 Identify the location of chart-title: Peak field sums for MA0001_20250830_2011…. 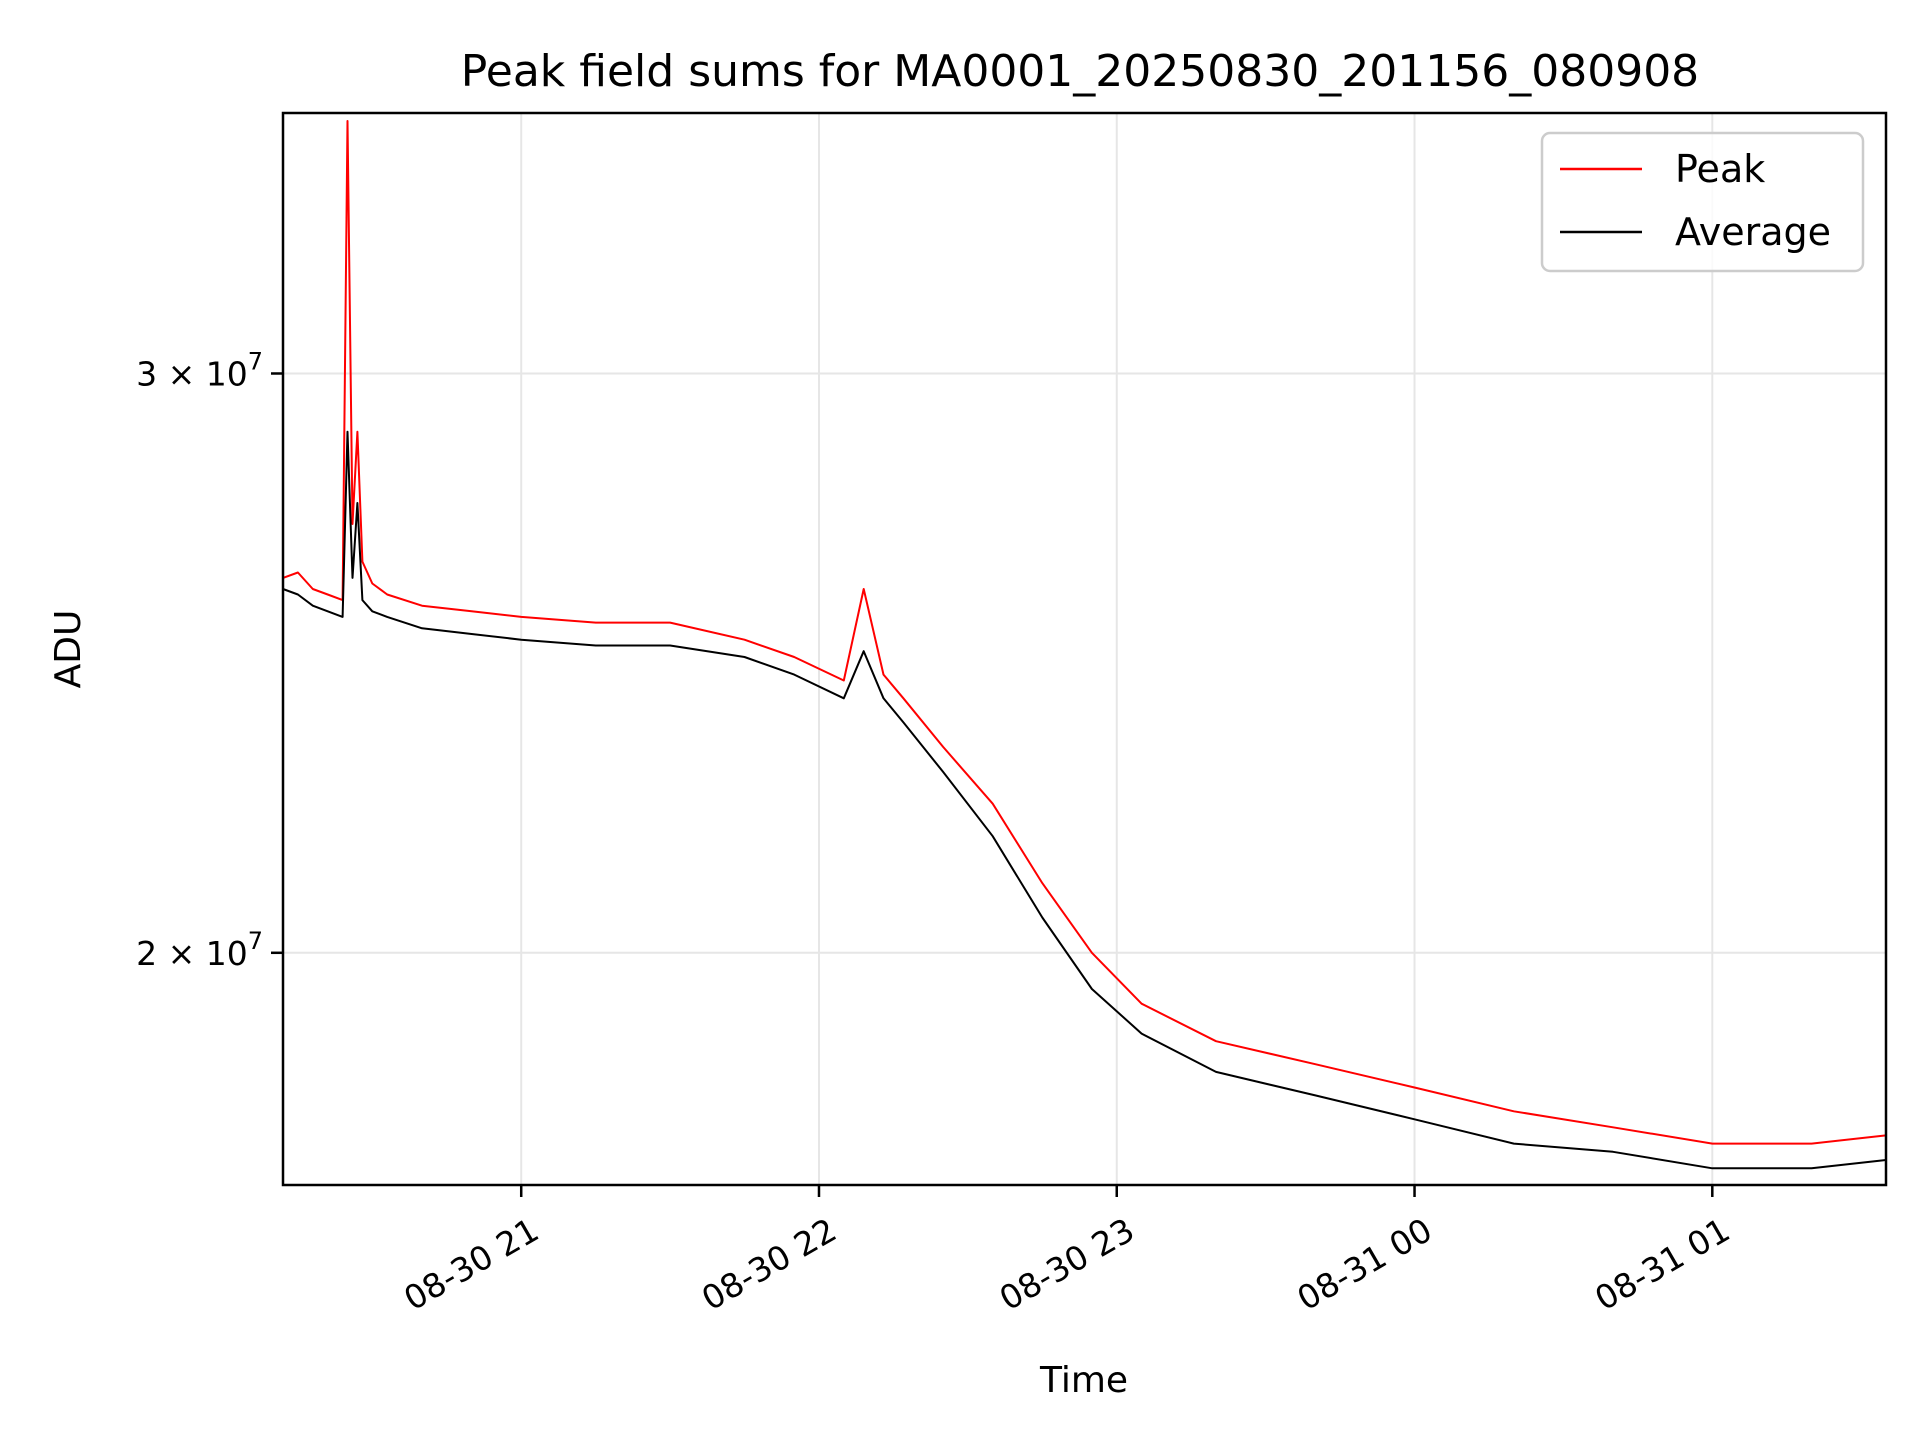
(1080, 71).